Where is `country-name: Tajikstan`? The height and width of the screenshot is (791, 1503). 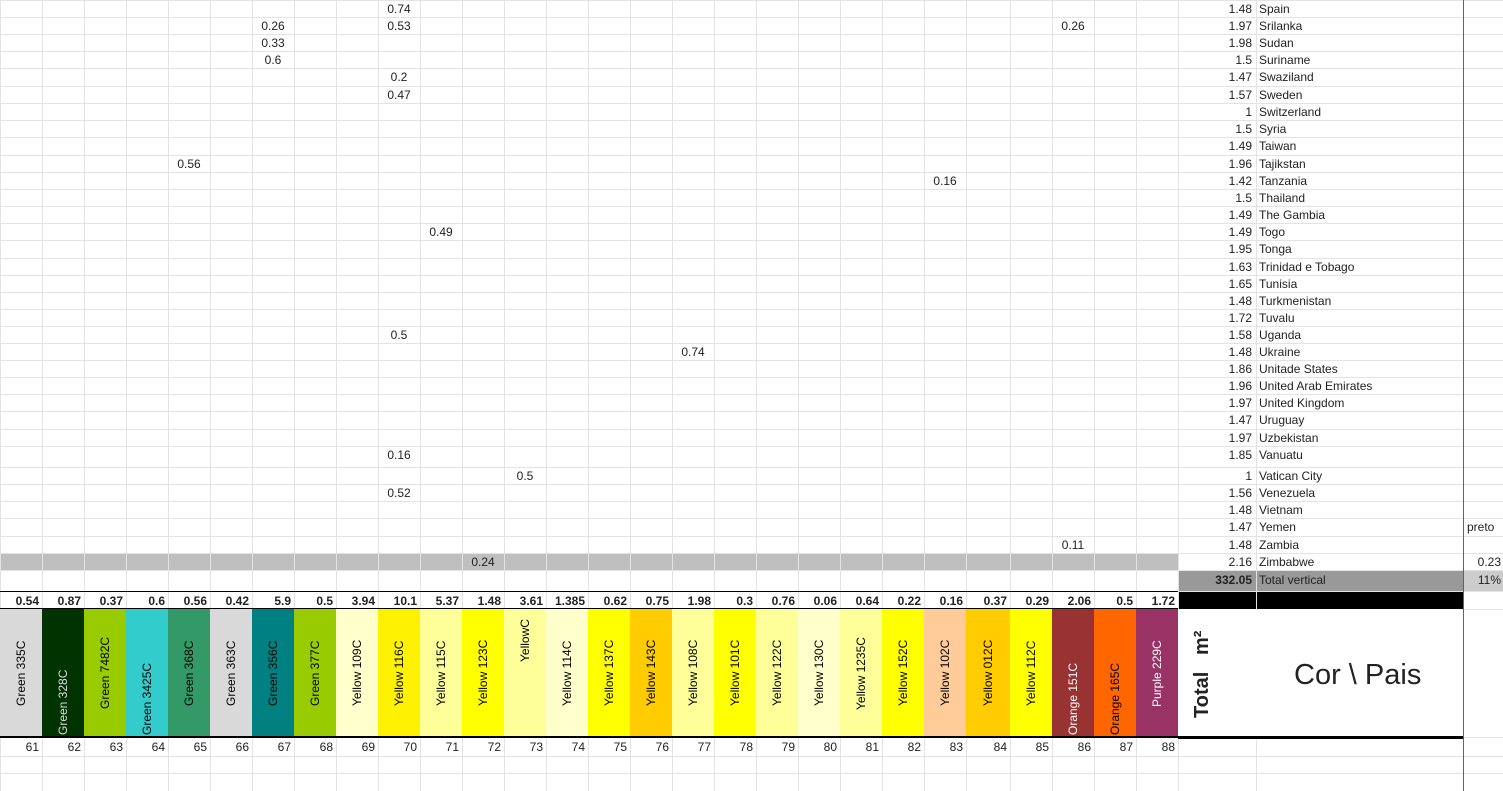
country-name: Tajikstan is located at coordinates (1282, 164).